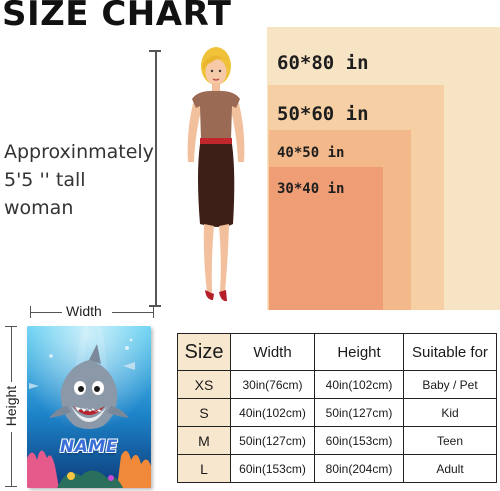 The image size is (500, 491). Describe the element at coordinates (450, 468) in the screenshot. I see `table-cell-suitable-for: Adult` at that location.